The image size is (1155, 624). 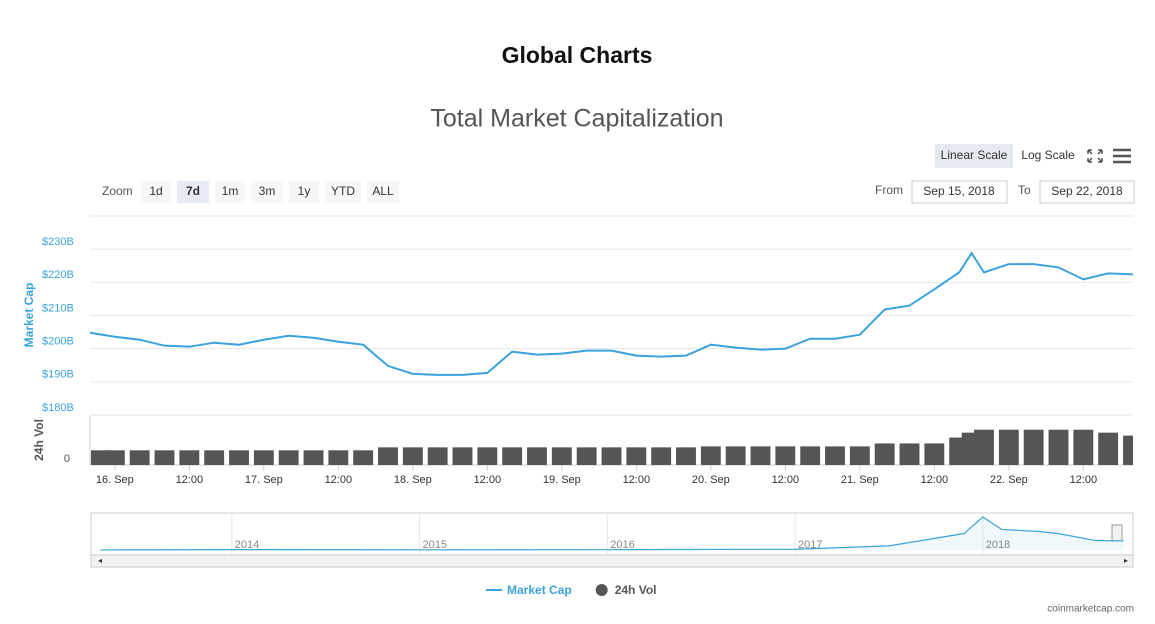 I want to click on scroll-left: ◂, so click(x=100, y=560).